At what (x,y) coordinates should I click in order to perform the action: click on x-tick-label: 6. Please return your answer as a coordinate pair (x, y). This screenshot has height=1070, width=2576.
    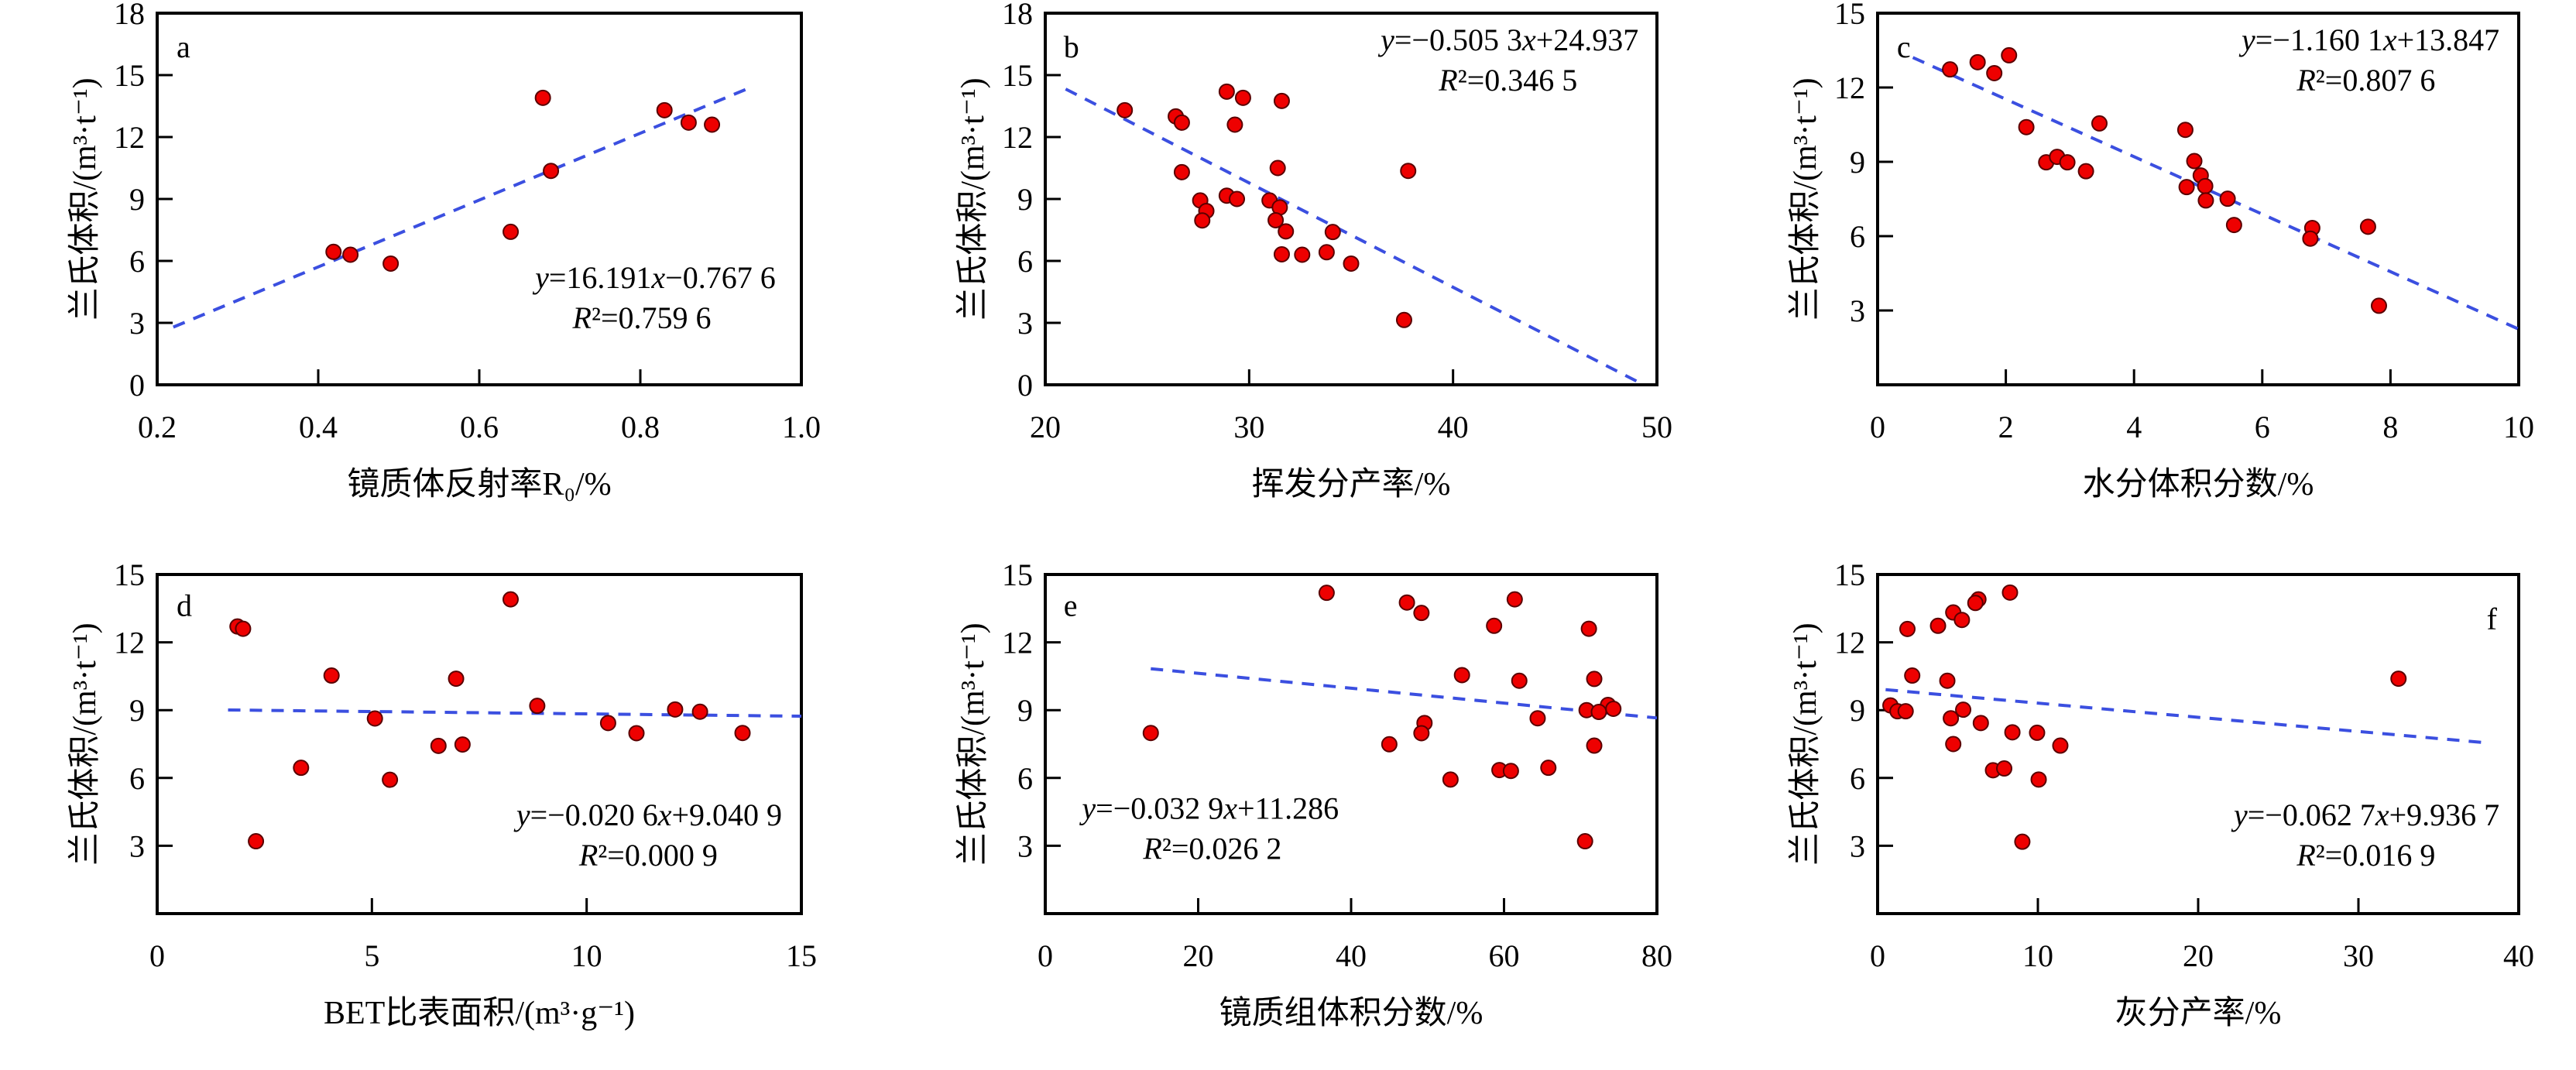
    Looking at the image, I should click on (2262, 427).